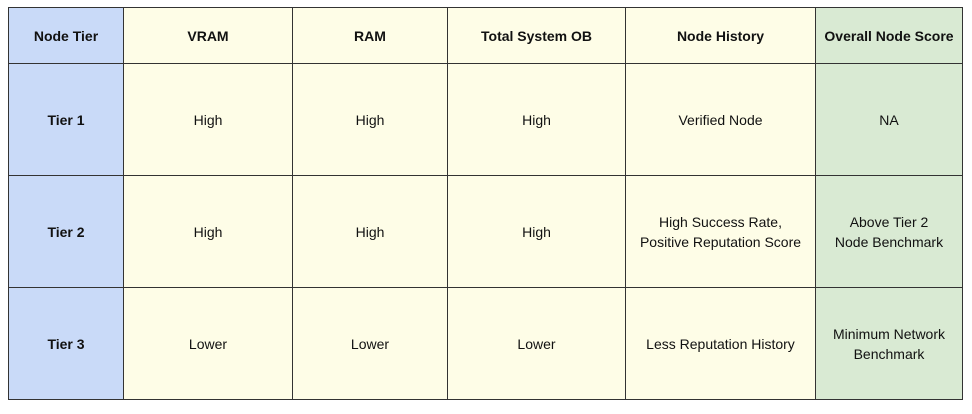 The width and height of the screenshot is (972, 414). What do you see at coordinates (66, 119) in the screenshot?
I see `tier-cell: Tier 1` at bounding box center [66, 119].